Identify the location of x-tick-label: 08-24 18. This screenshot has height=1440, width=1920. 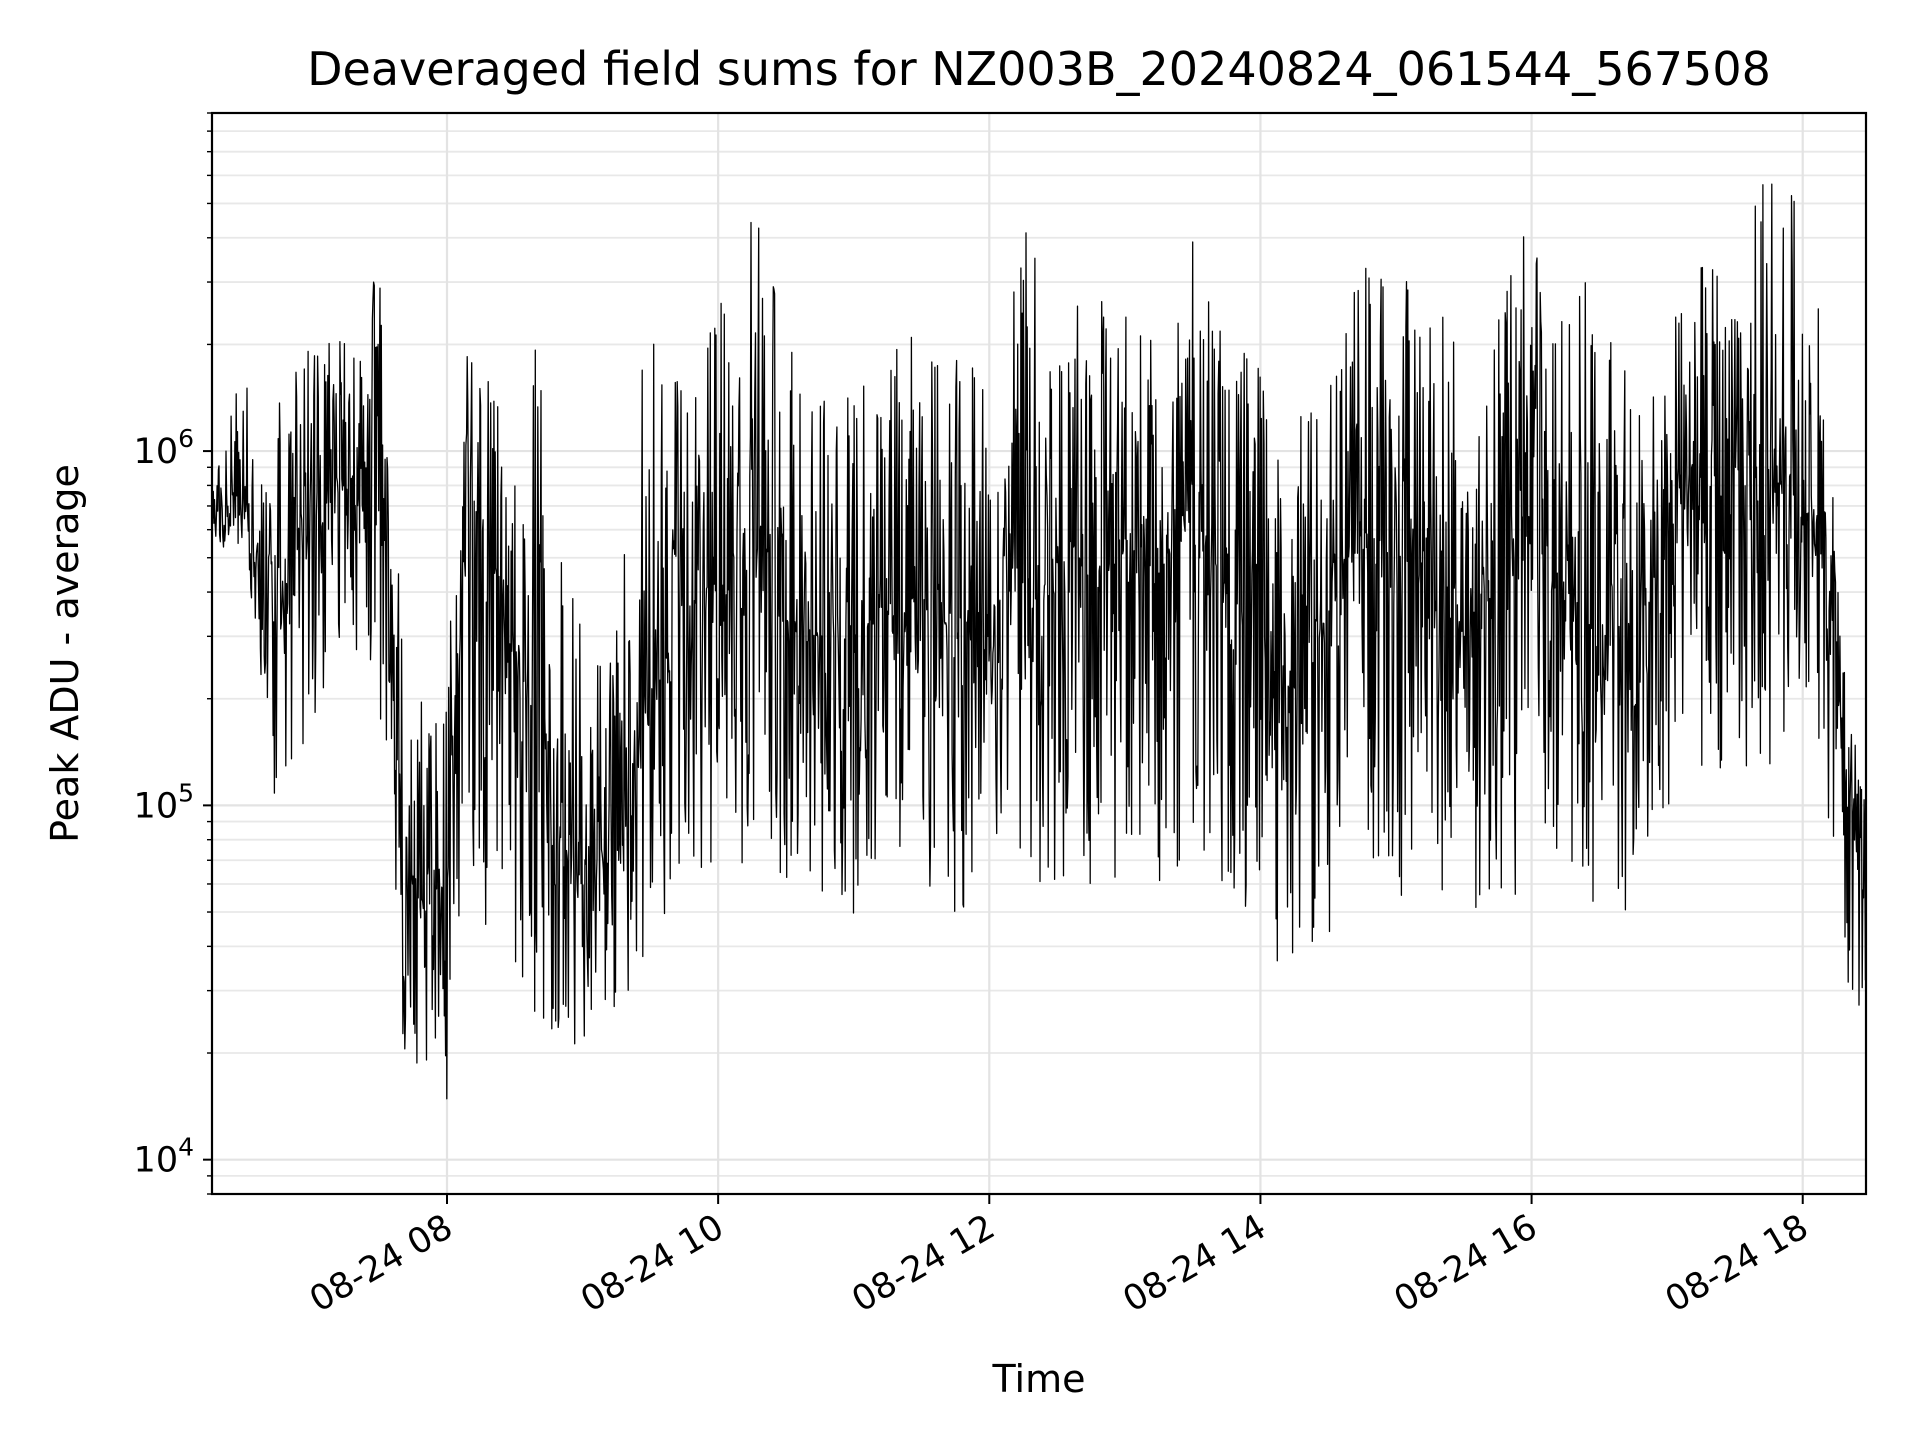
(1737, 1263).